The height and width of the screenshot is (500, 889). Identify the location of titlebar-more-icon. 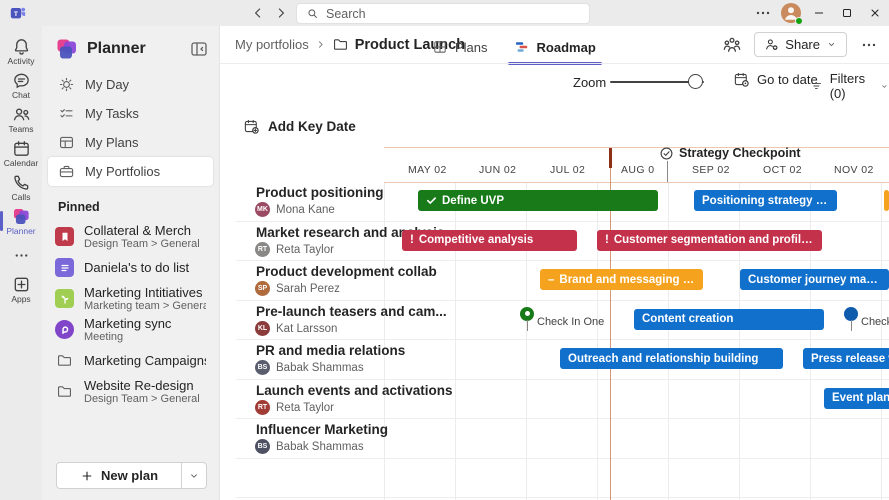
(763, 13).